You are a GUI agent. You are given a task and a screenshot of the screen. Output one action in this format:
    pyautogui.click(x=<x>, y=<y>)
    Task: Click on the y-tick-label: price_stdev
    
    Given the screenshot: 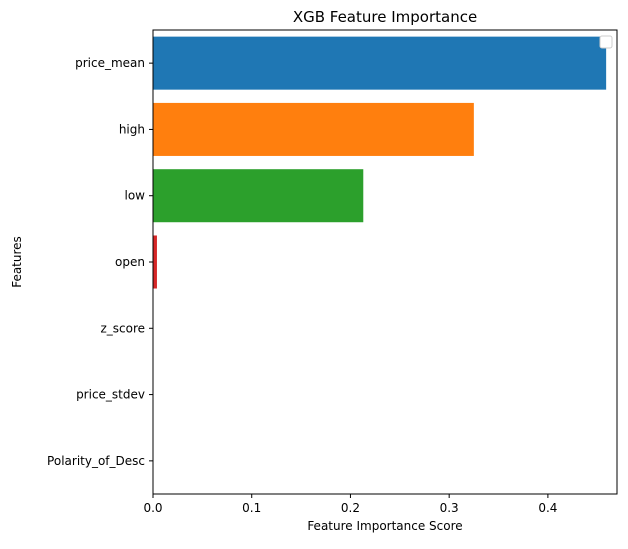 What is the action you would take?
    pyautogui.click(x=110, y=395)
    